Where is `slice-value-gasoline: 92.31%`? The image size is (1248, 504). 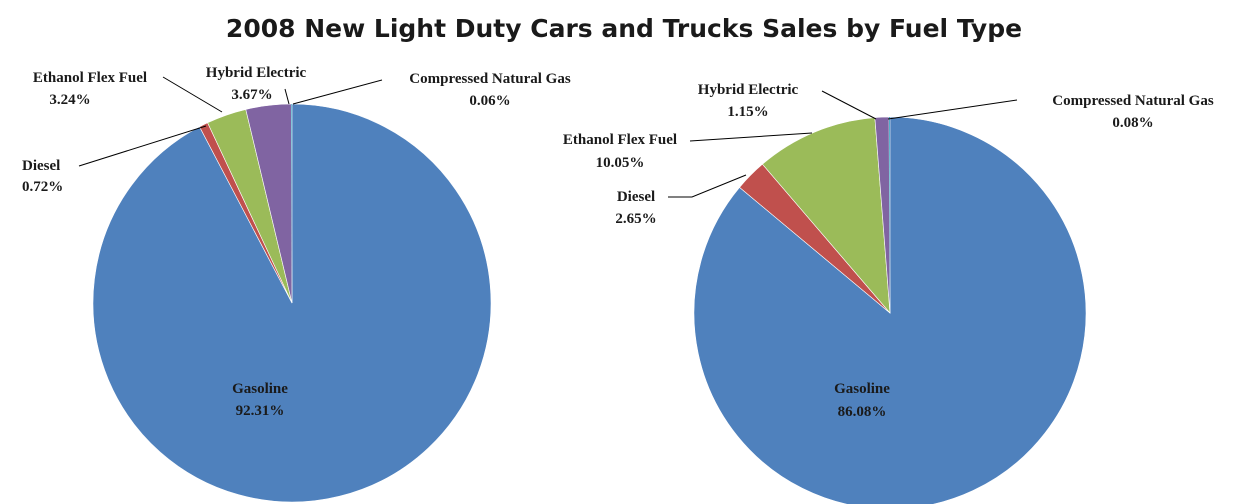 slice-value-gasoline: 92.31% is located at coordinates (260, 411).